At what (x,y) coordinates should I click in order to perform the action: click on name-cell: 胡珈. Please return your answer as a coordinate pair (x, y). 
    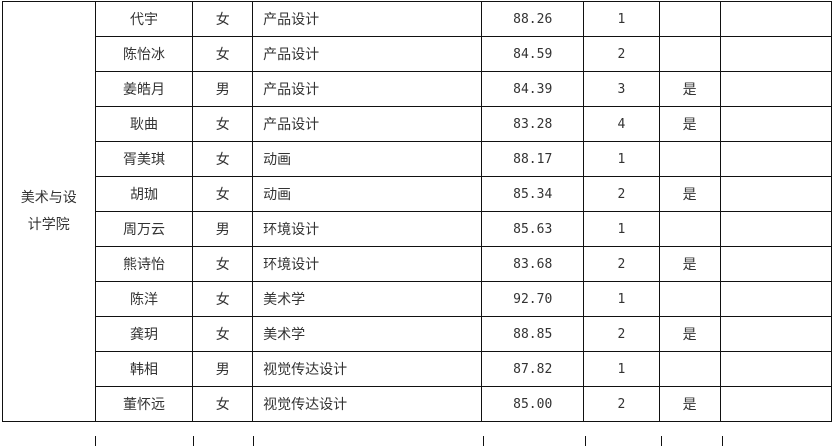
    Looking at the image, I should click on (144, 194).